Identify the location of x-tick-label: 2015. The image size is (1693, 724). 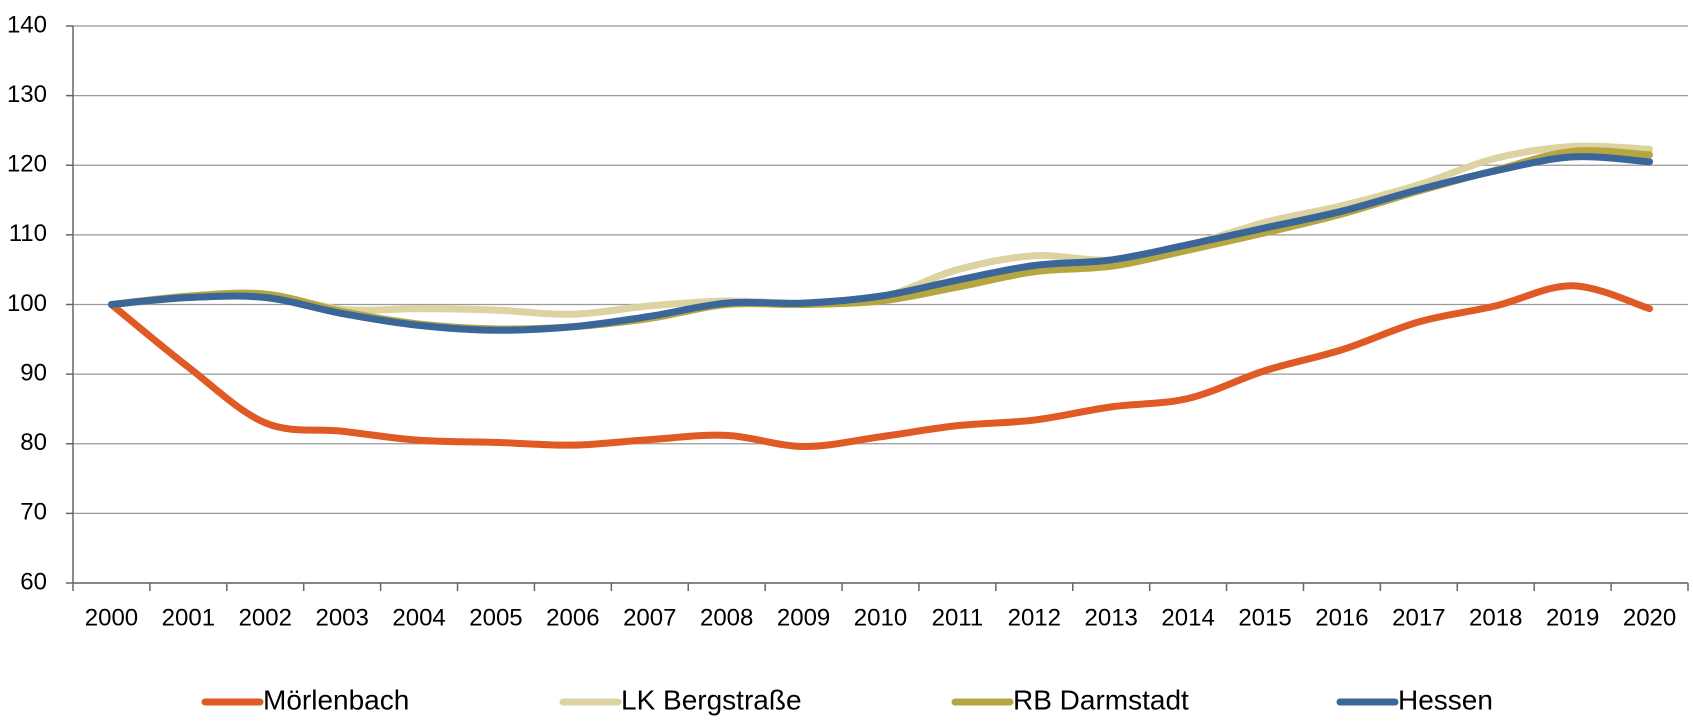
(1264, 617).